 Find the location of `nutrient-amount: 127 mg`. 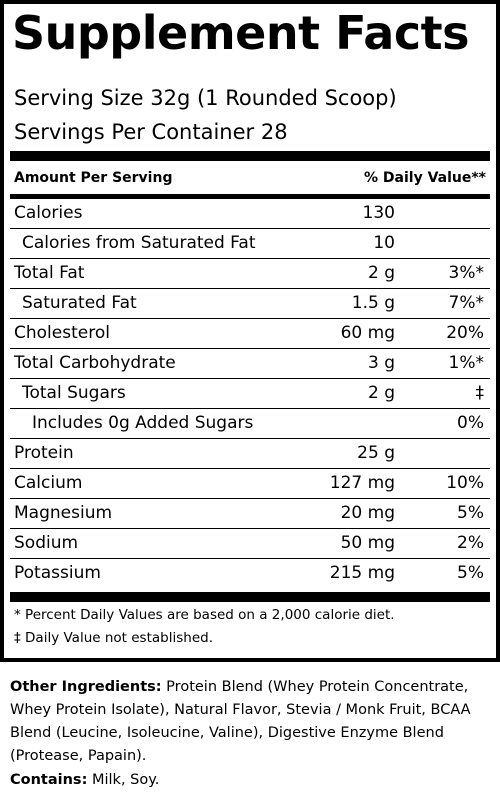

nutrient-amount: 127 mg is located at coordinates (362, 483).